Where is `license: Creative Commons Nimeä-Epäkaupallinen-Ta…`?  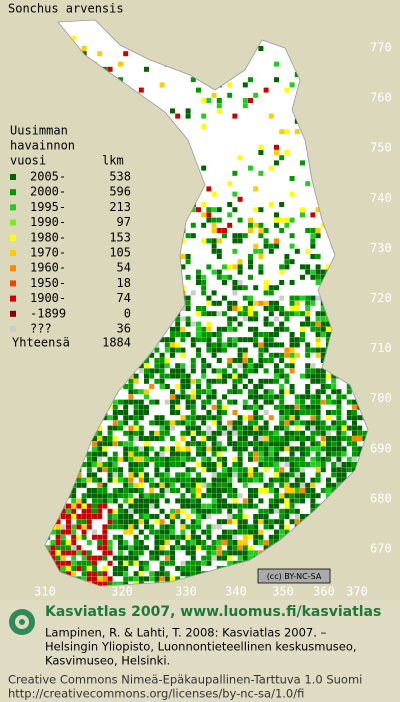
license: Creative Commons Nimeä-Epäkaupallinen-Ta… is located at coordinates (185, 680).